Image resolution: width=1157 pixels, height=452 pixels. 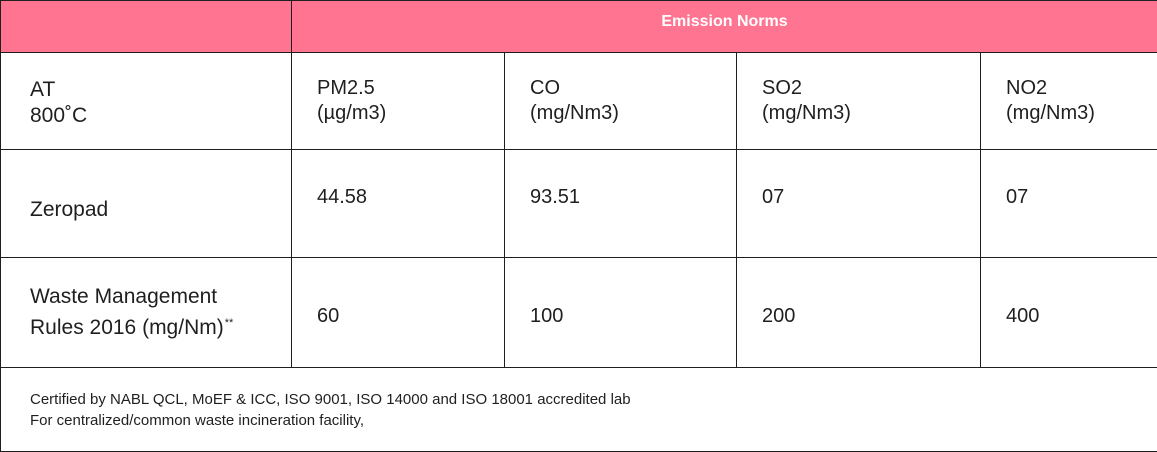 What do you see at coordinates (859, 204) in the screenshot?
I see `value-cell-so2: 07` at bounding box center [859, 204].